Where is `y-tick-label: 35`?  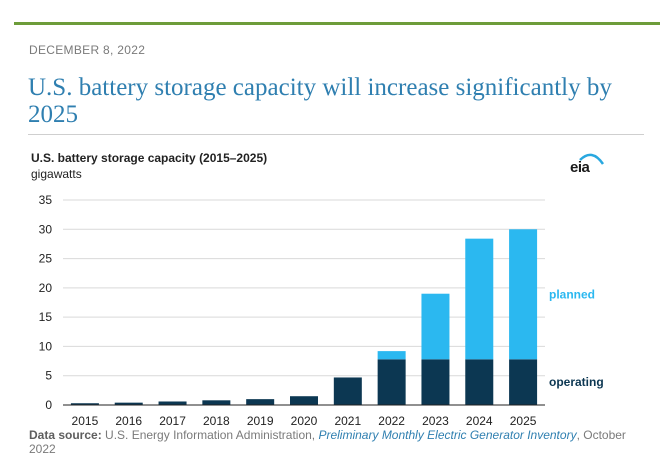
y-tick-label: 35 is located at coordinates (46, 200).